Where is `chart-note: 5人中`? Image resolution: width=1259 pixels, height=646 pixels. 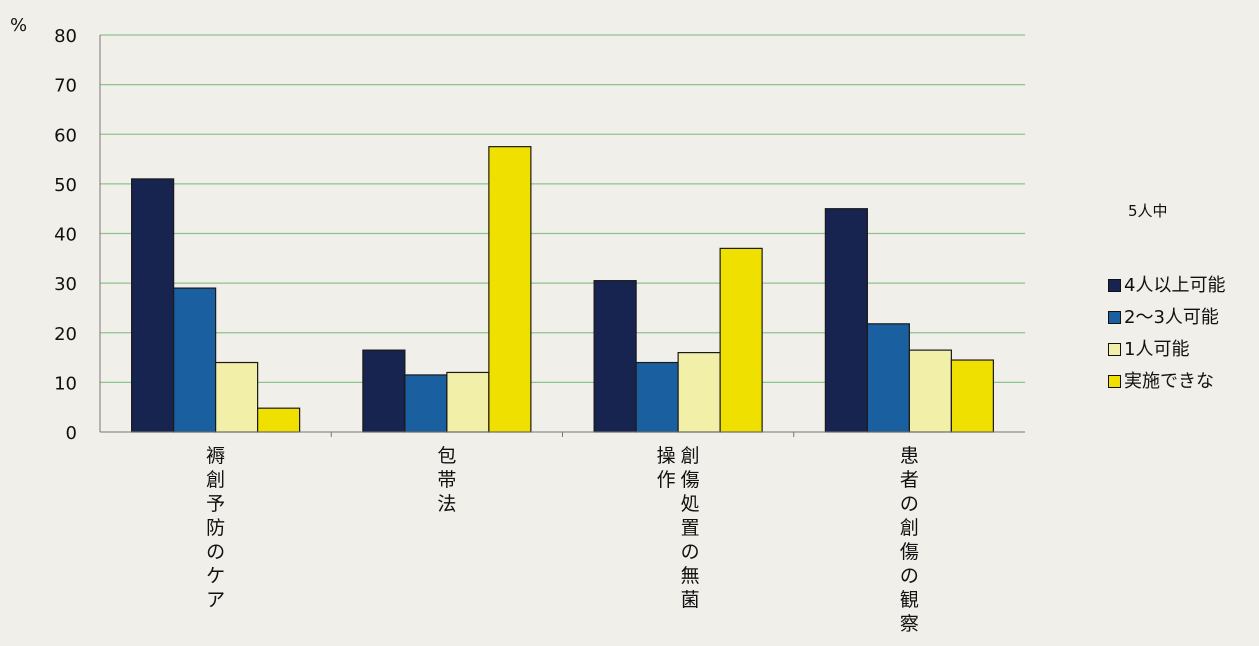 chart-note: 5人中 is located at coordinates (1148, 211).